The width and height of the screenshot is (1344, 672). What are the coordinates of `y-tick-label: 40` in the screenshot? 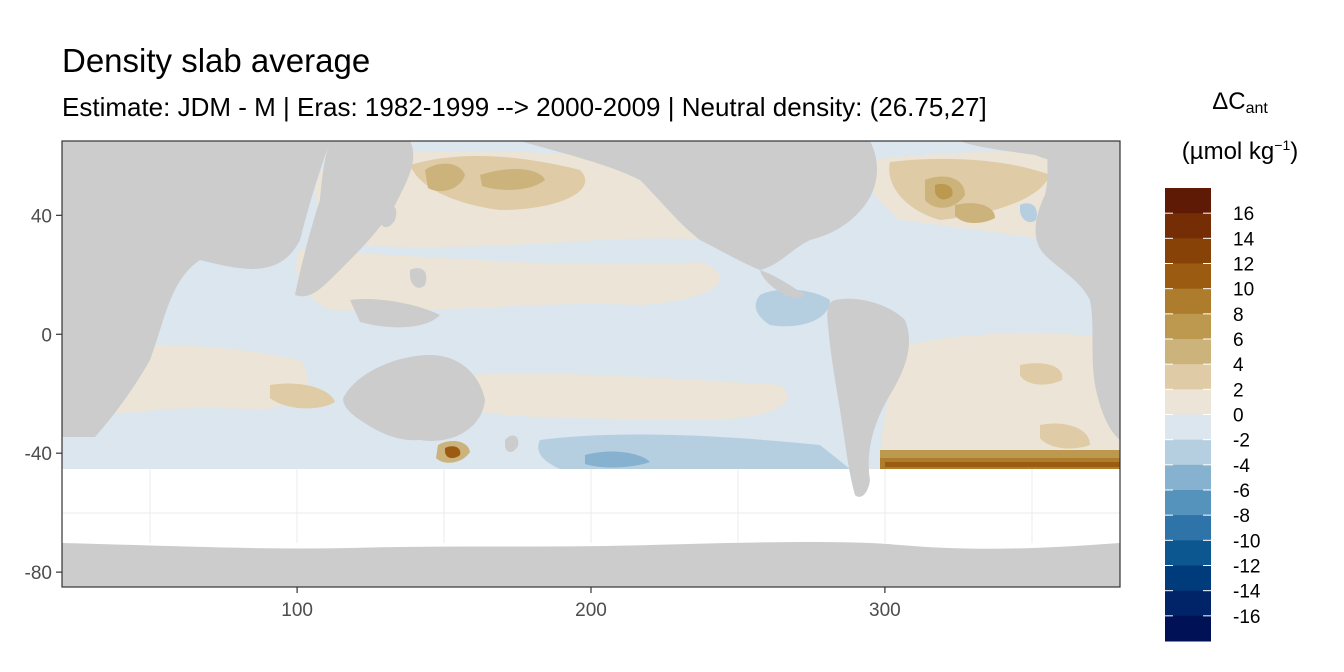 It's located at (41, 216).